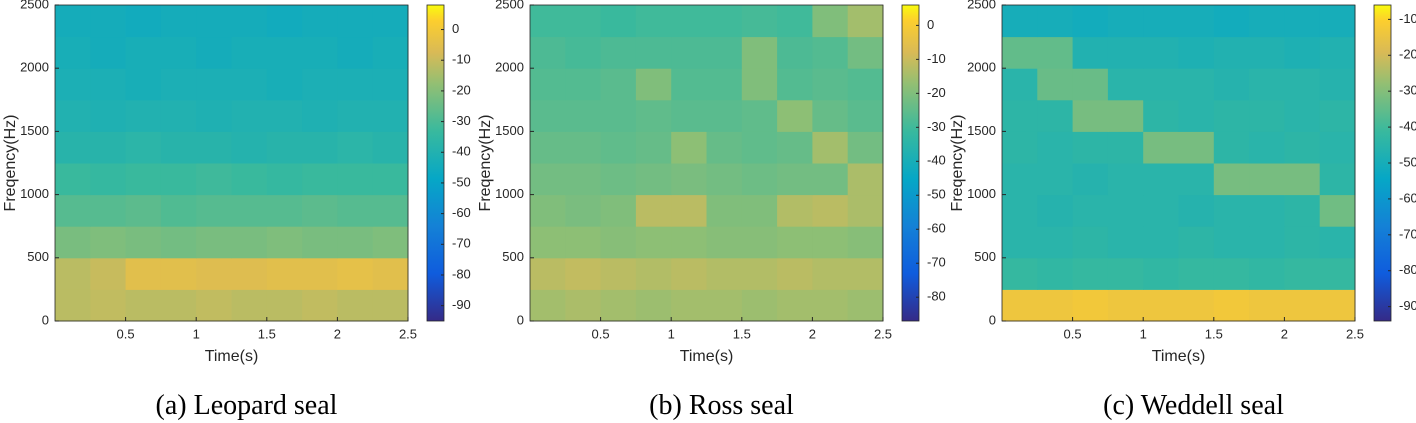  I want to click on colorbar-tick-label: -60, so click(1407, 197).